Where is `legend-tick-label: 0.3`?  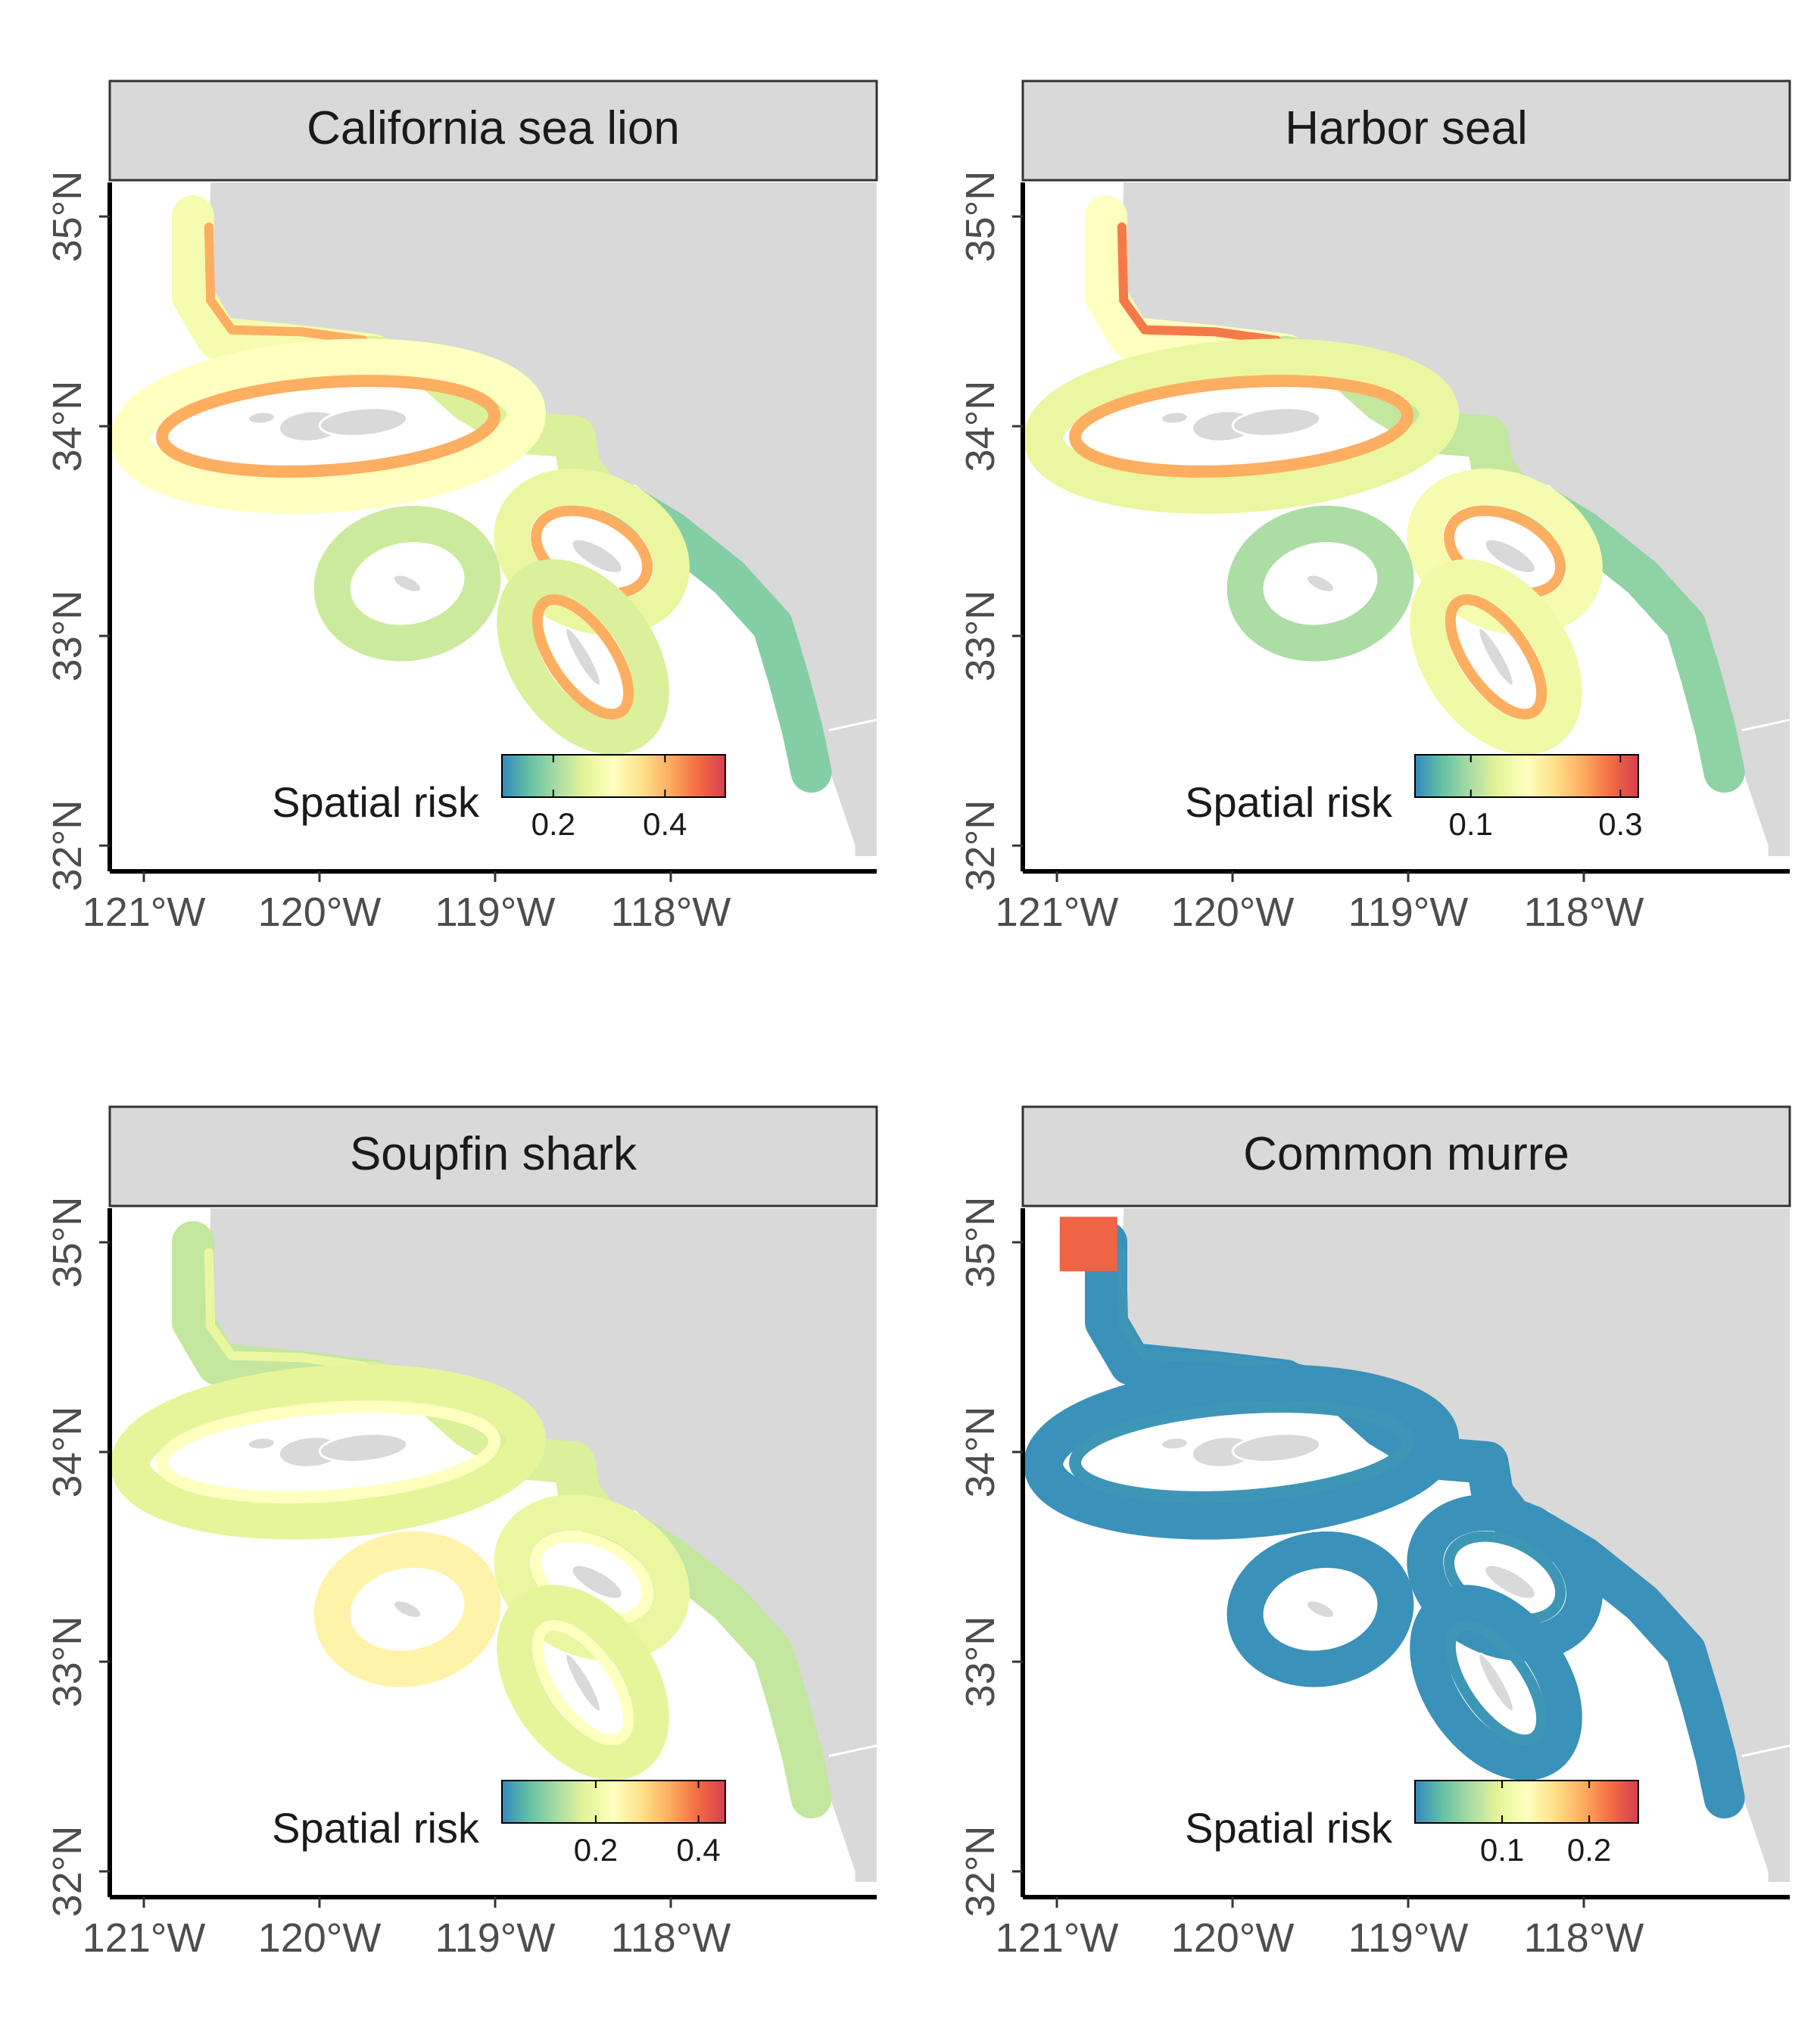
legend-tick-label: 0.3 is located at coordinates (1620, 824).